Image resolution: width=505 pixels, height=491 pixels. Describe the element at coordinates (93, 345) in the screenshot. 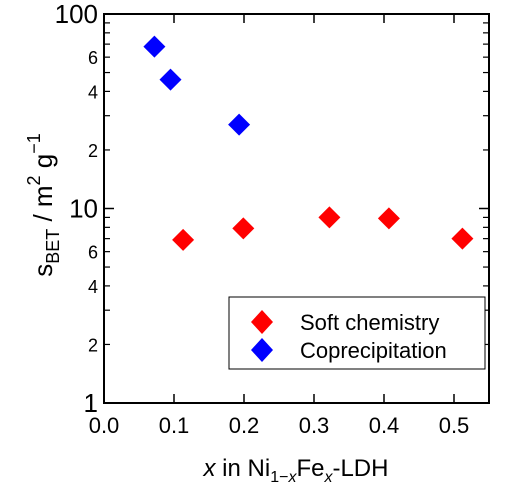

I see `y-minor-tick-label-0: 2` at that location.